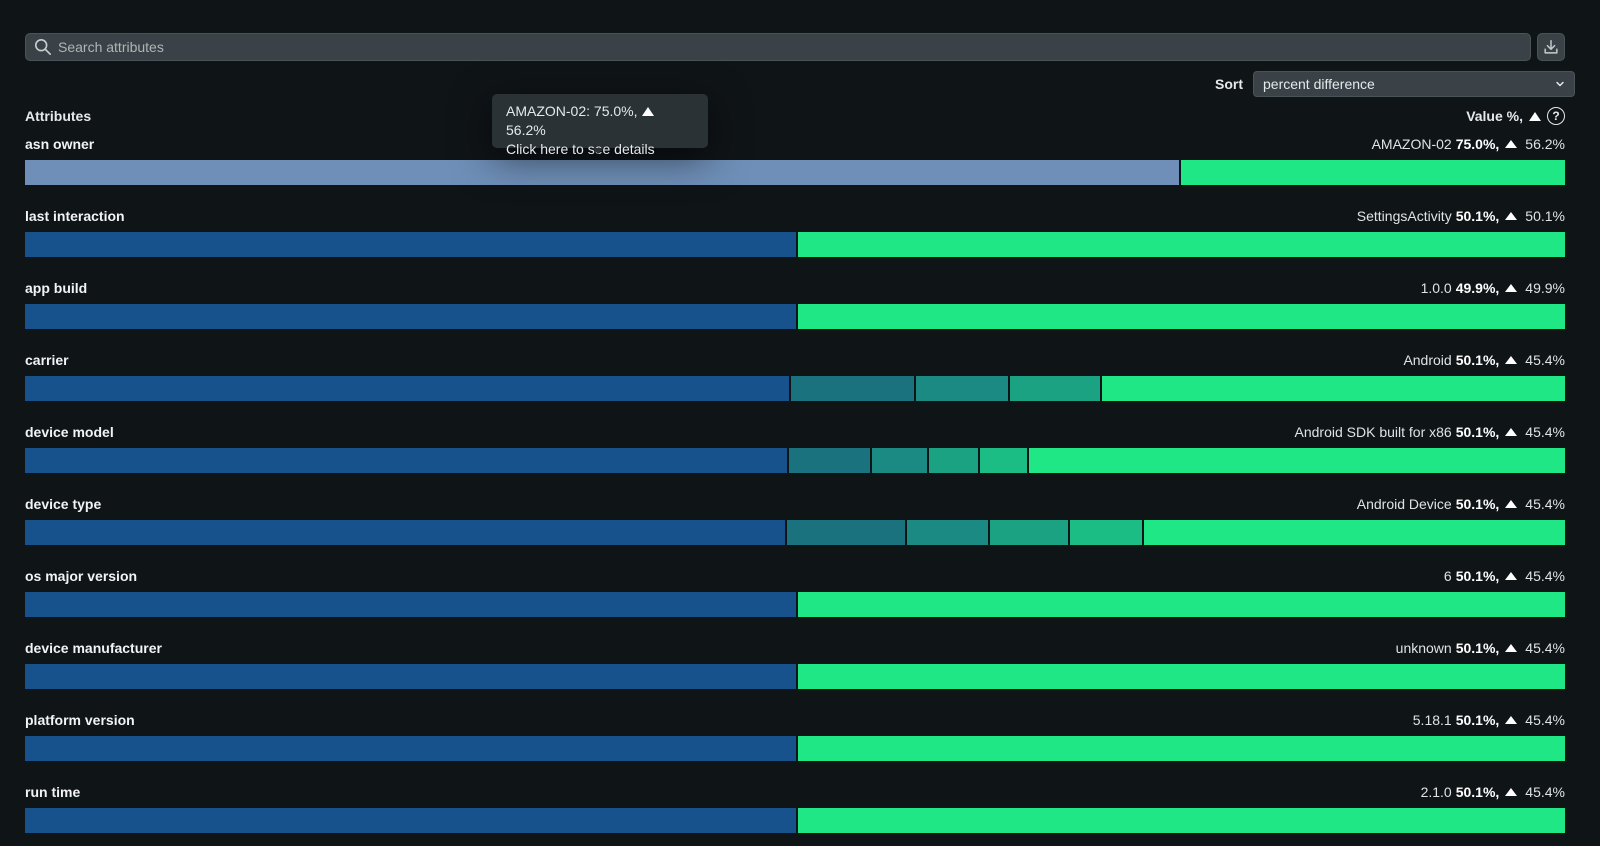 Image resolution: width=1600 pixels, height=846 pixels. What do you see at coordinates (58, 116) in the screenshot?
I see `attributes-heading: Attributes` at bounding box center [58, 116].